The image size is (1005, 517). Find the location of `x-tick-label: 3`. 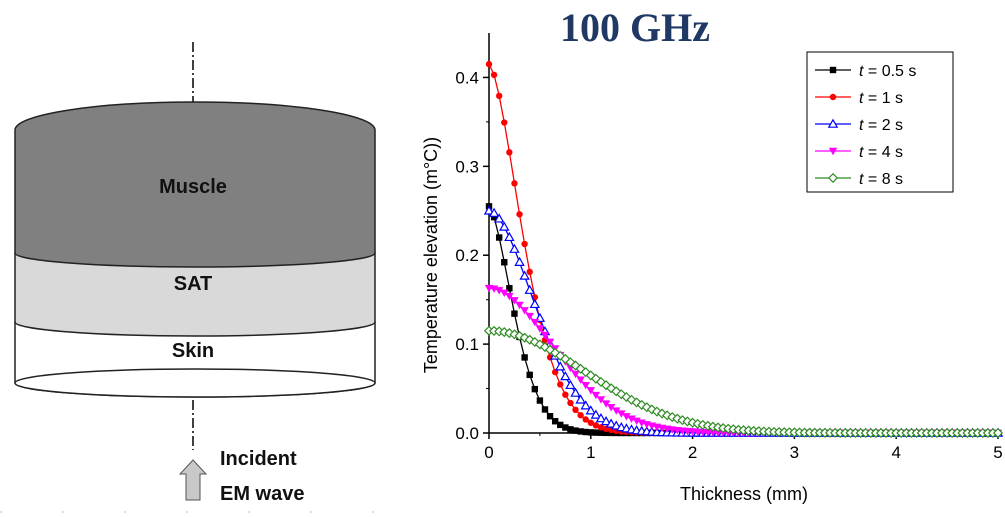

x-tick-label: 3 is located at coordinates (794, 452).